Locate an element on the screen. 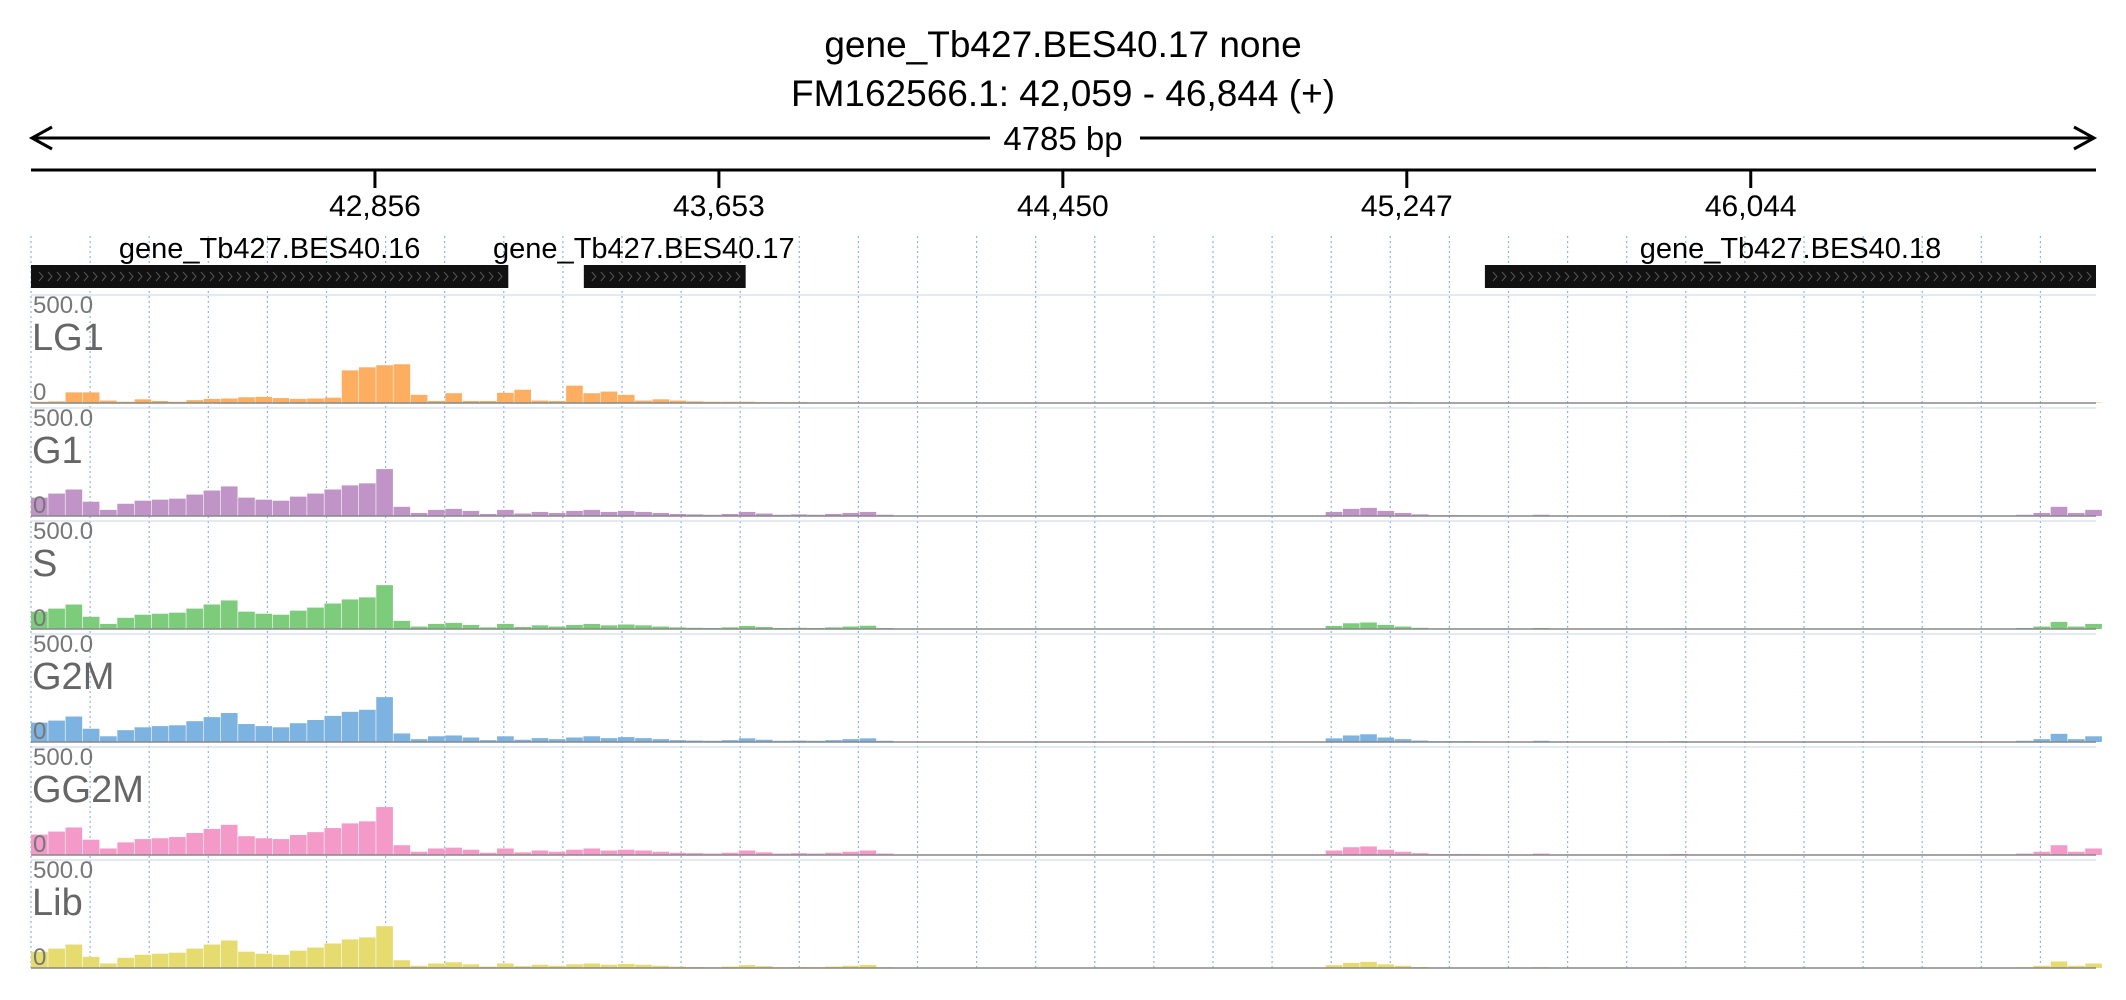 This screenshot has height=1000, width=2126. tick-label: 46,044 is located at coordinates (1751, 206).